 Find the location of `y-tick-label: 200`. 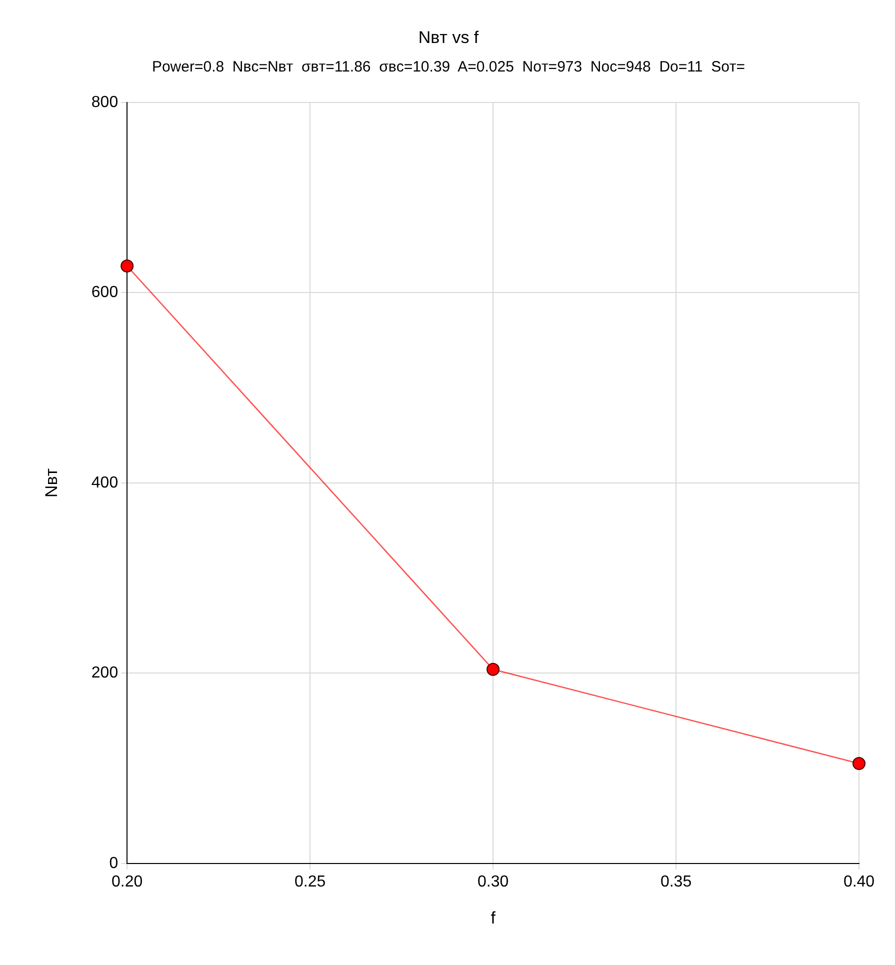

y-tick-label: 200 is located at coordinates (104, 673).